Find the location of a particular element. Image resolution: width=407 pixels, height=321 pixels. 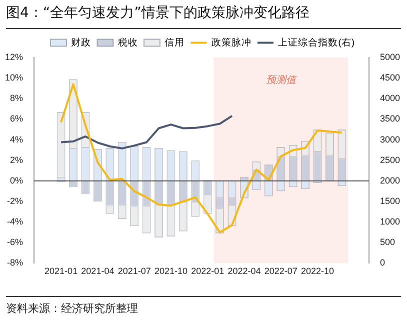

y-tick-label: 2% is located at coordinates (17, 159).